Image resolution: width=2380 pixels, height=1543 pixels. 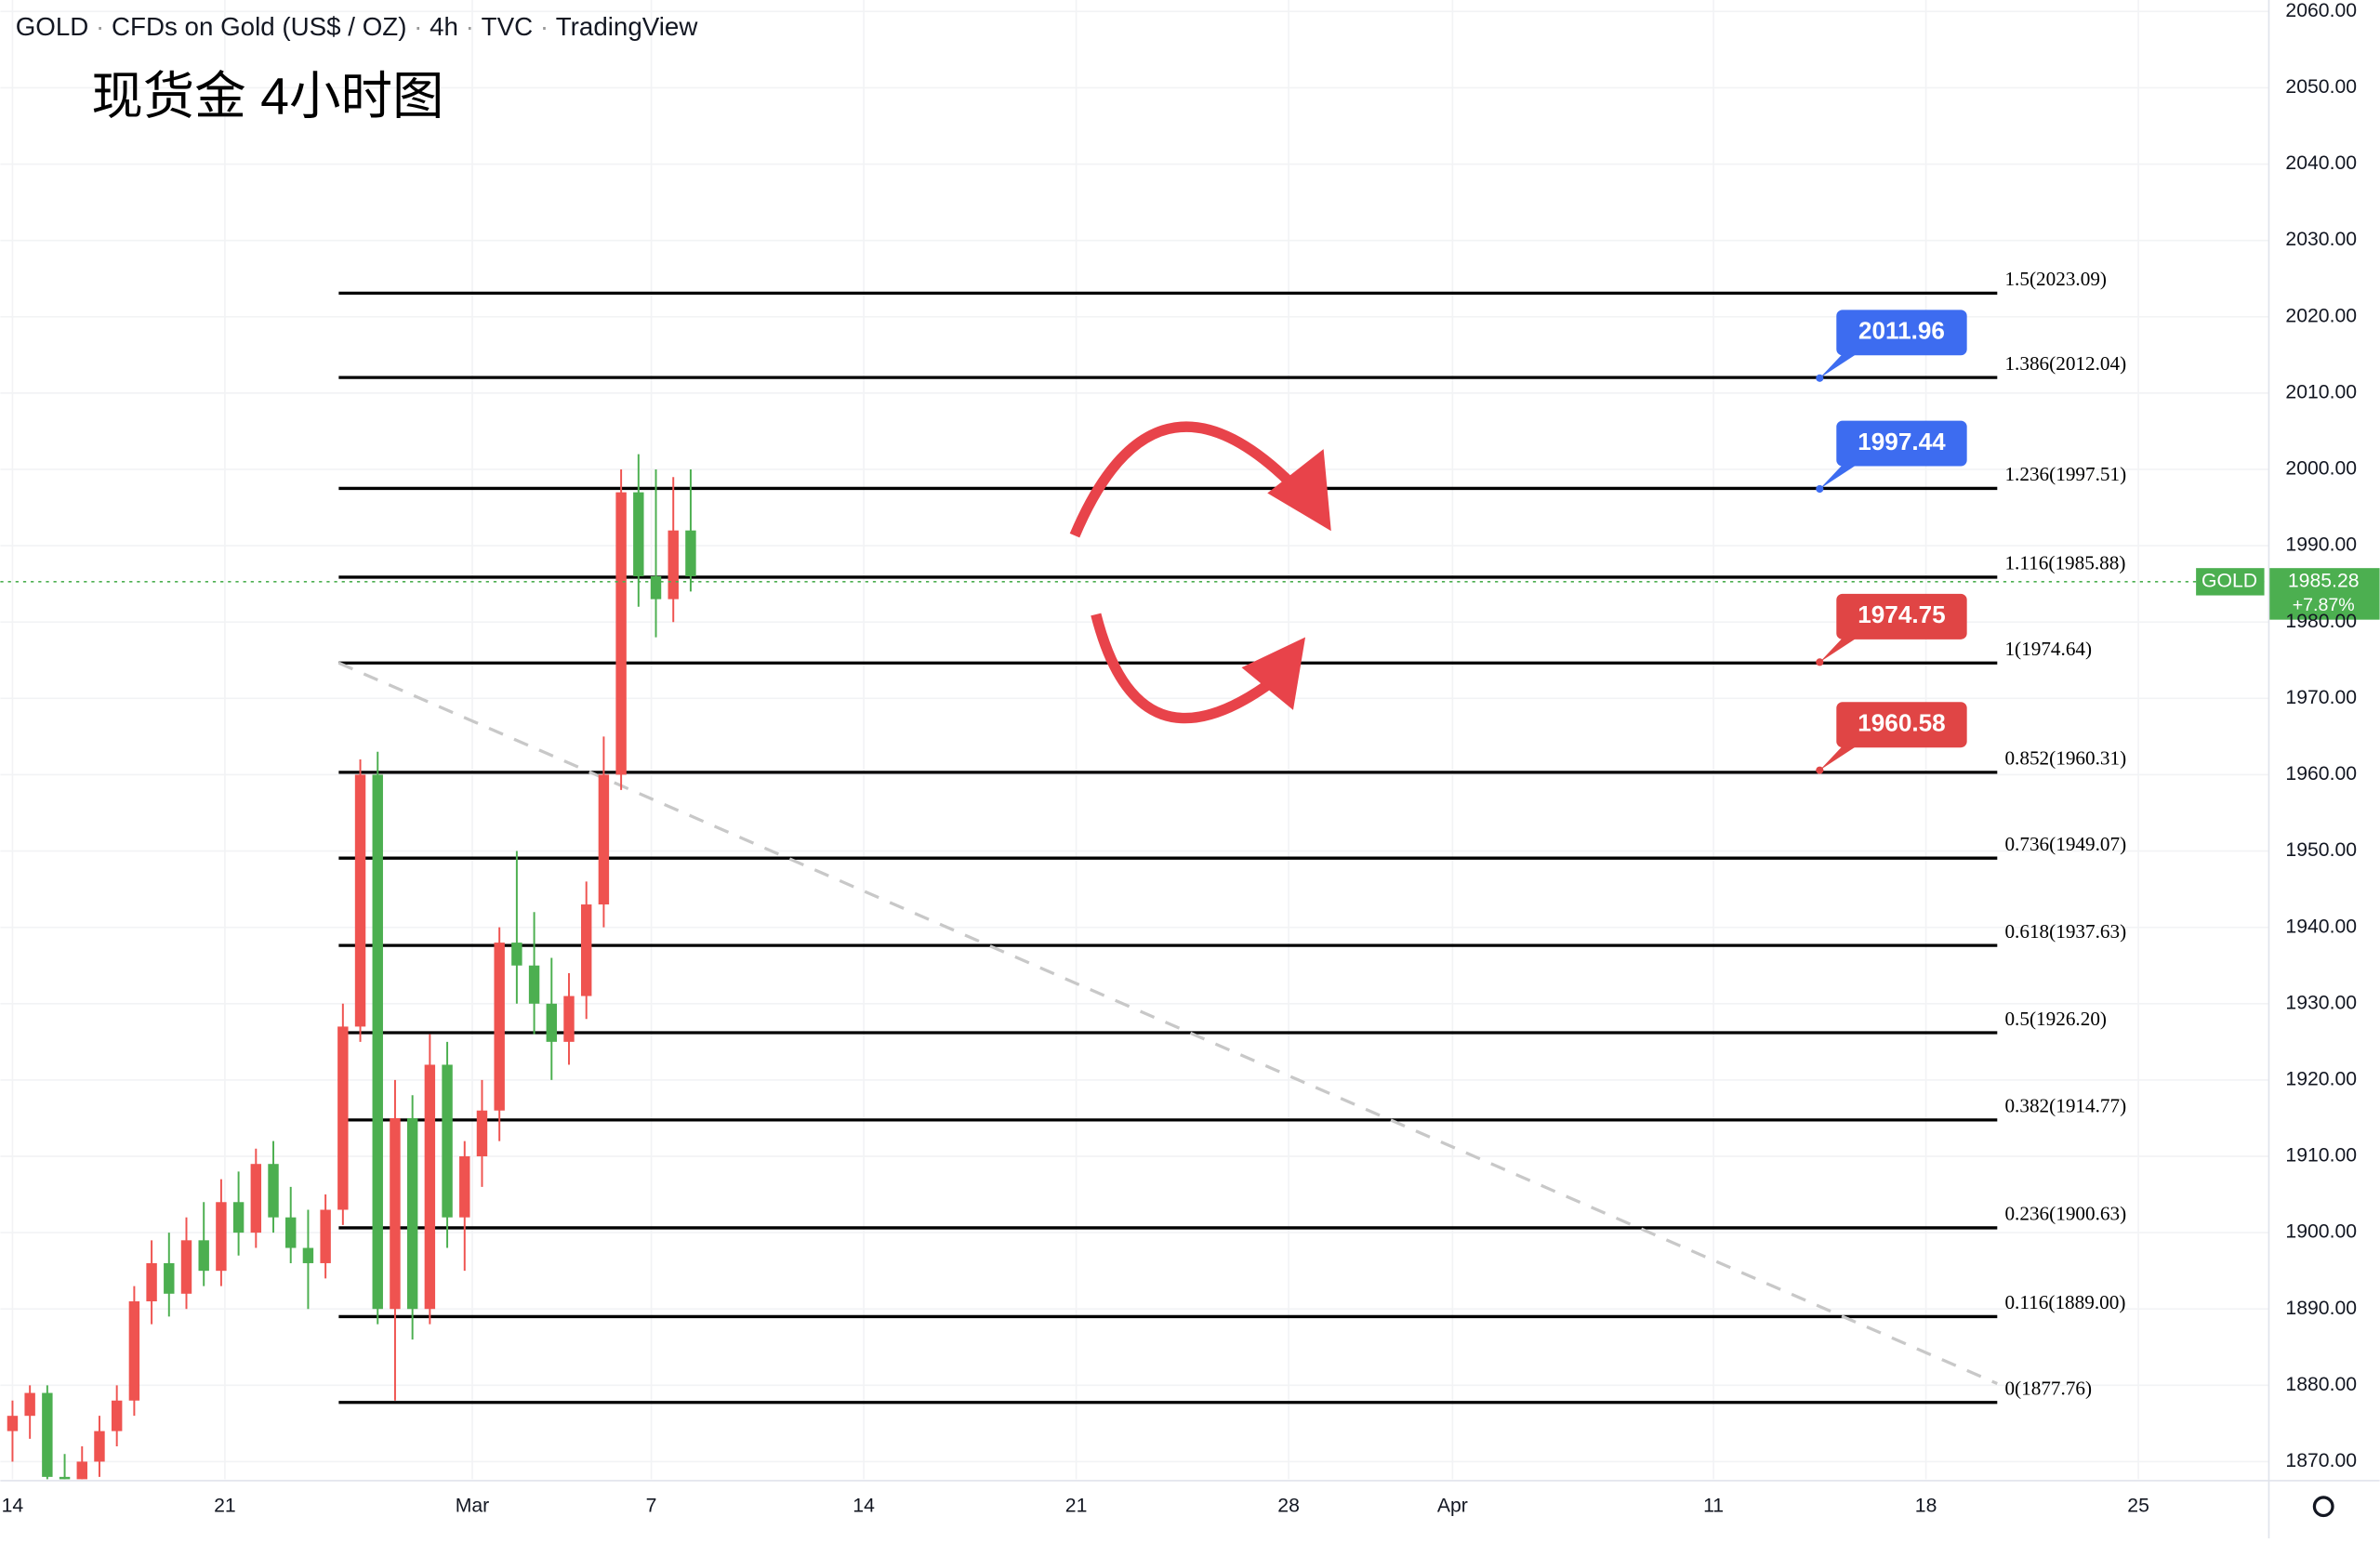 What do you see at coordinates (2321, 1232) in the screenshot?
I see `y-tick-label: 1900.00` at bounding box center [2321, 1232].